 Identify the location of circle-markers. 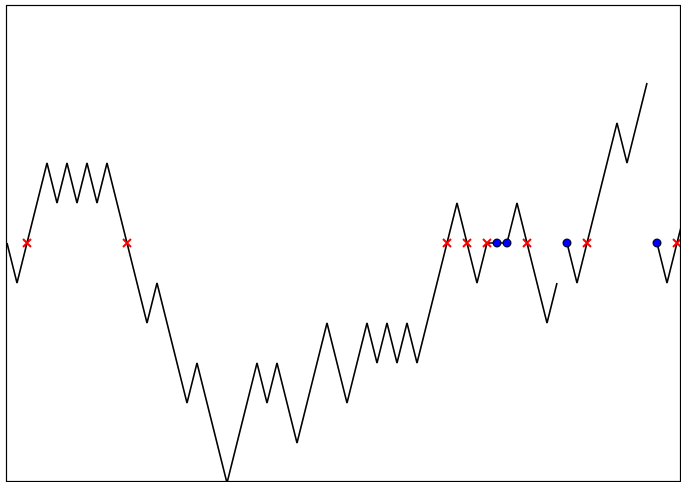
(577, 243).